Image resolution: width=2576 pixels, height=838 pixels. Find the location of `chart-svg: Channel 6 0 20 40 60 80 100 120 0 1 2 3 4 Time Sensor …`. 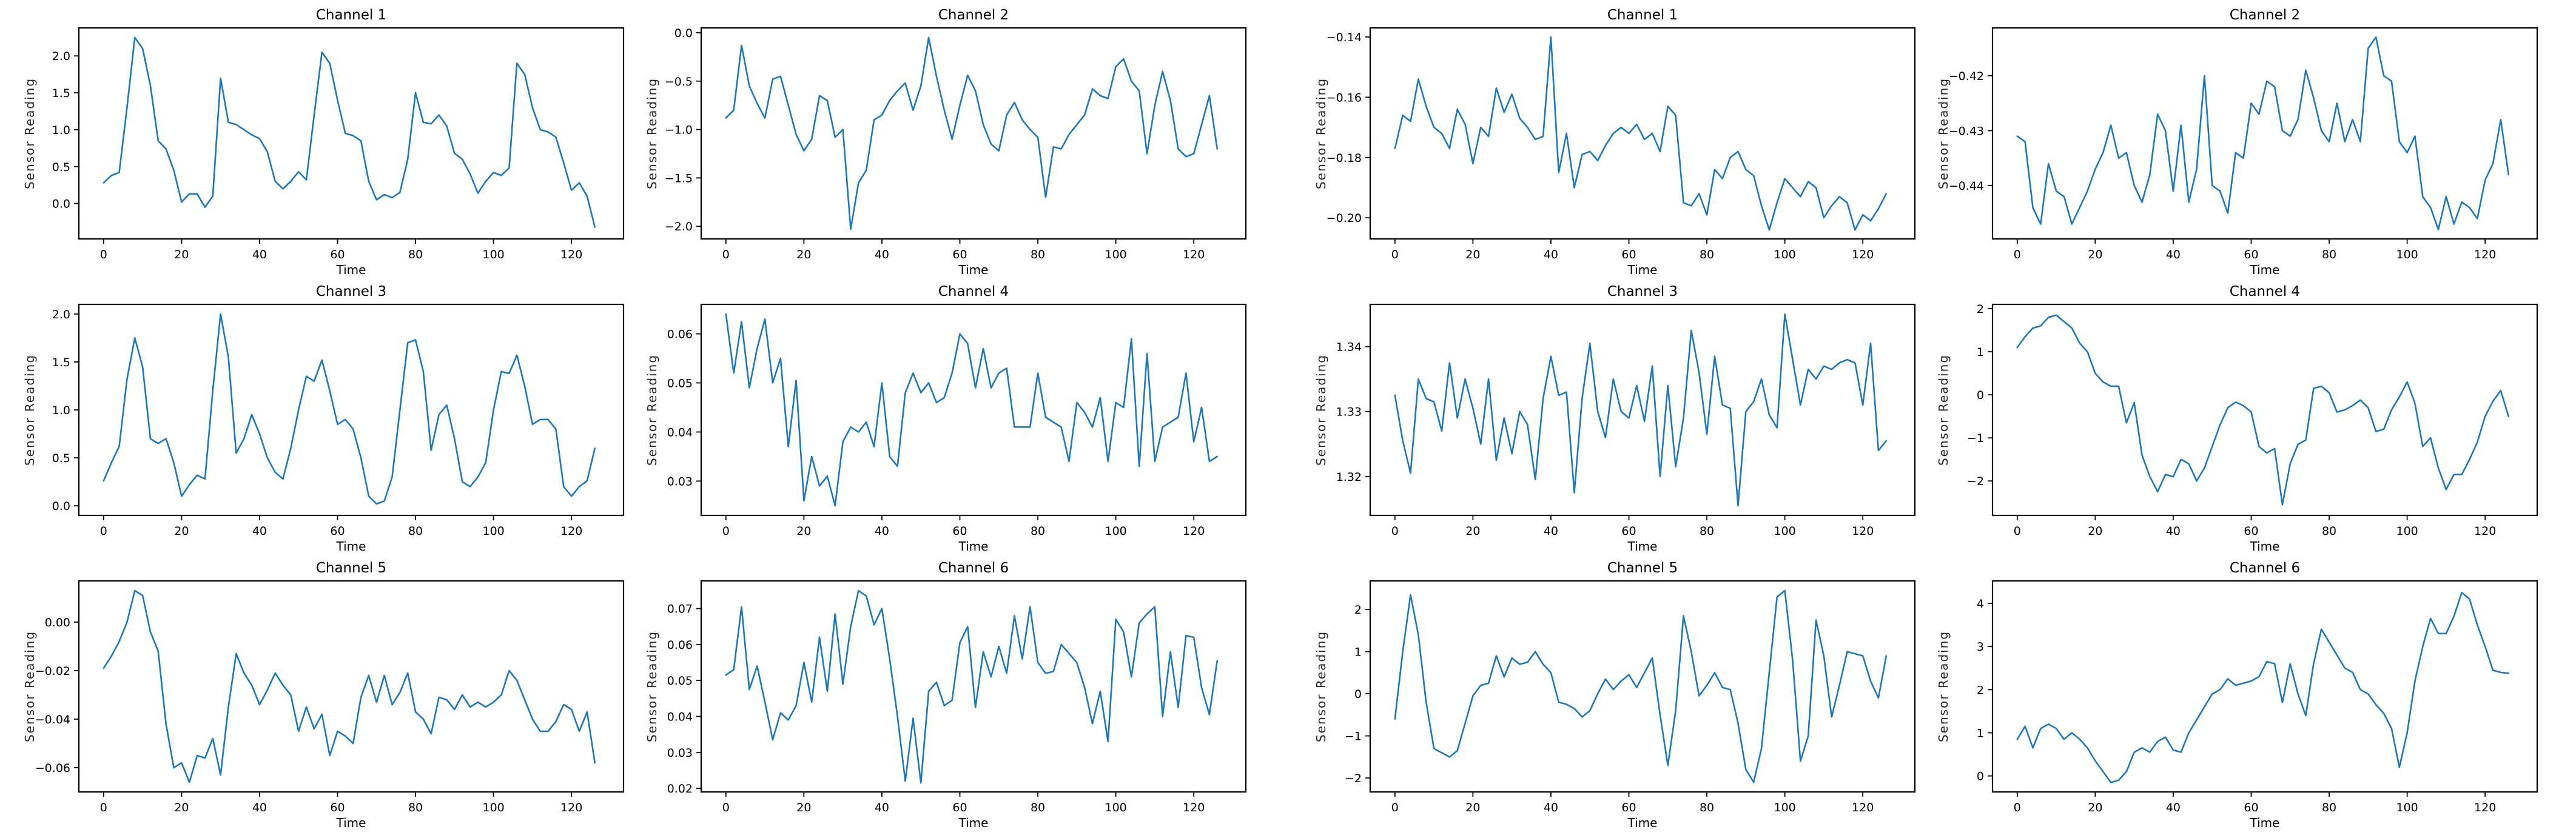

chart-svg: Channel 6 0 20 40 60 80 100 120 0 1 2 3 4 Time Sensor … is located at coordinates (2237, 695).